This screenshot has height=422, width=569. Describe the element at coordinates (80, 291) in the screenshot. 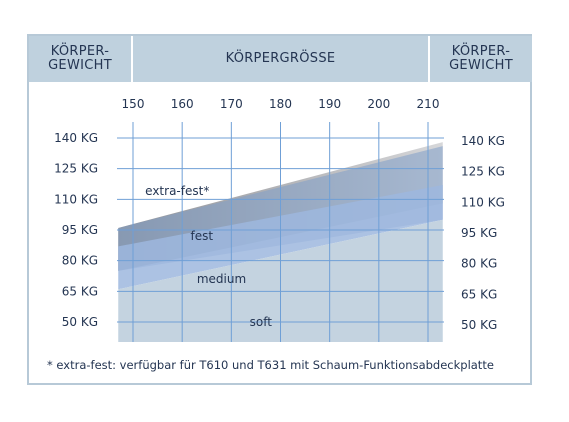

I see `y-tick-label-left: 65 KG` at that location.